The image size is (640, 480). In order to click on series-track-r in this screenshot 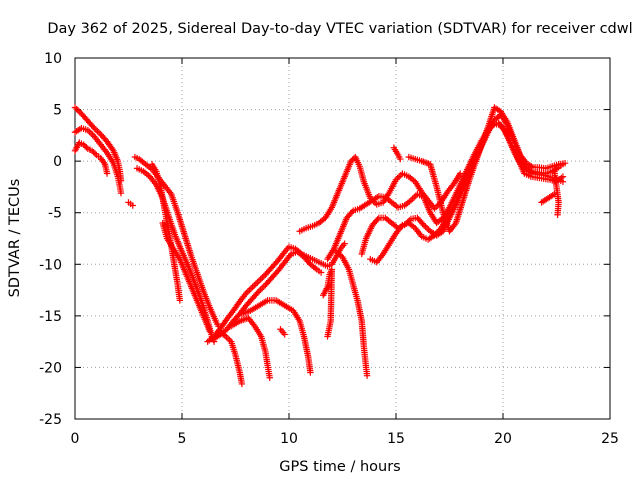, I will do `click(351, 313)`.